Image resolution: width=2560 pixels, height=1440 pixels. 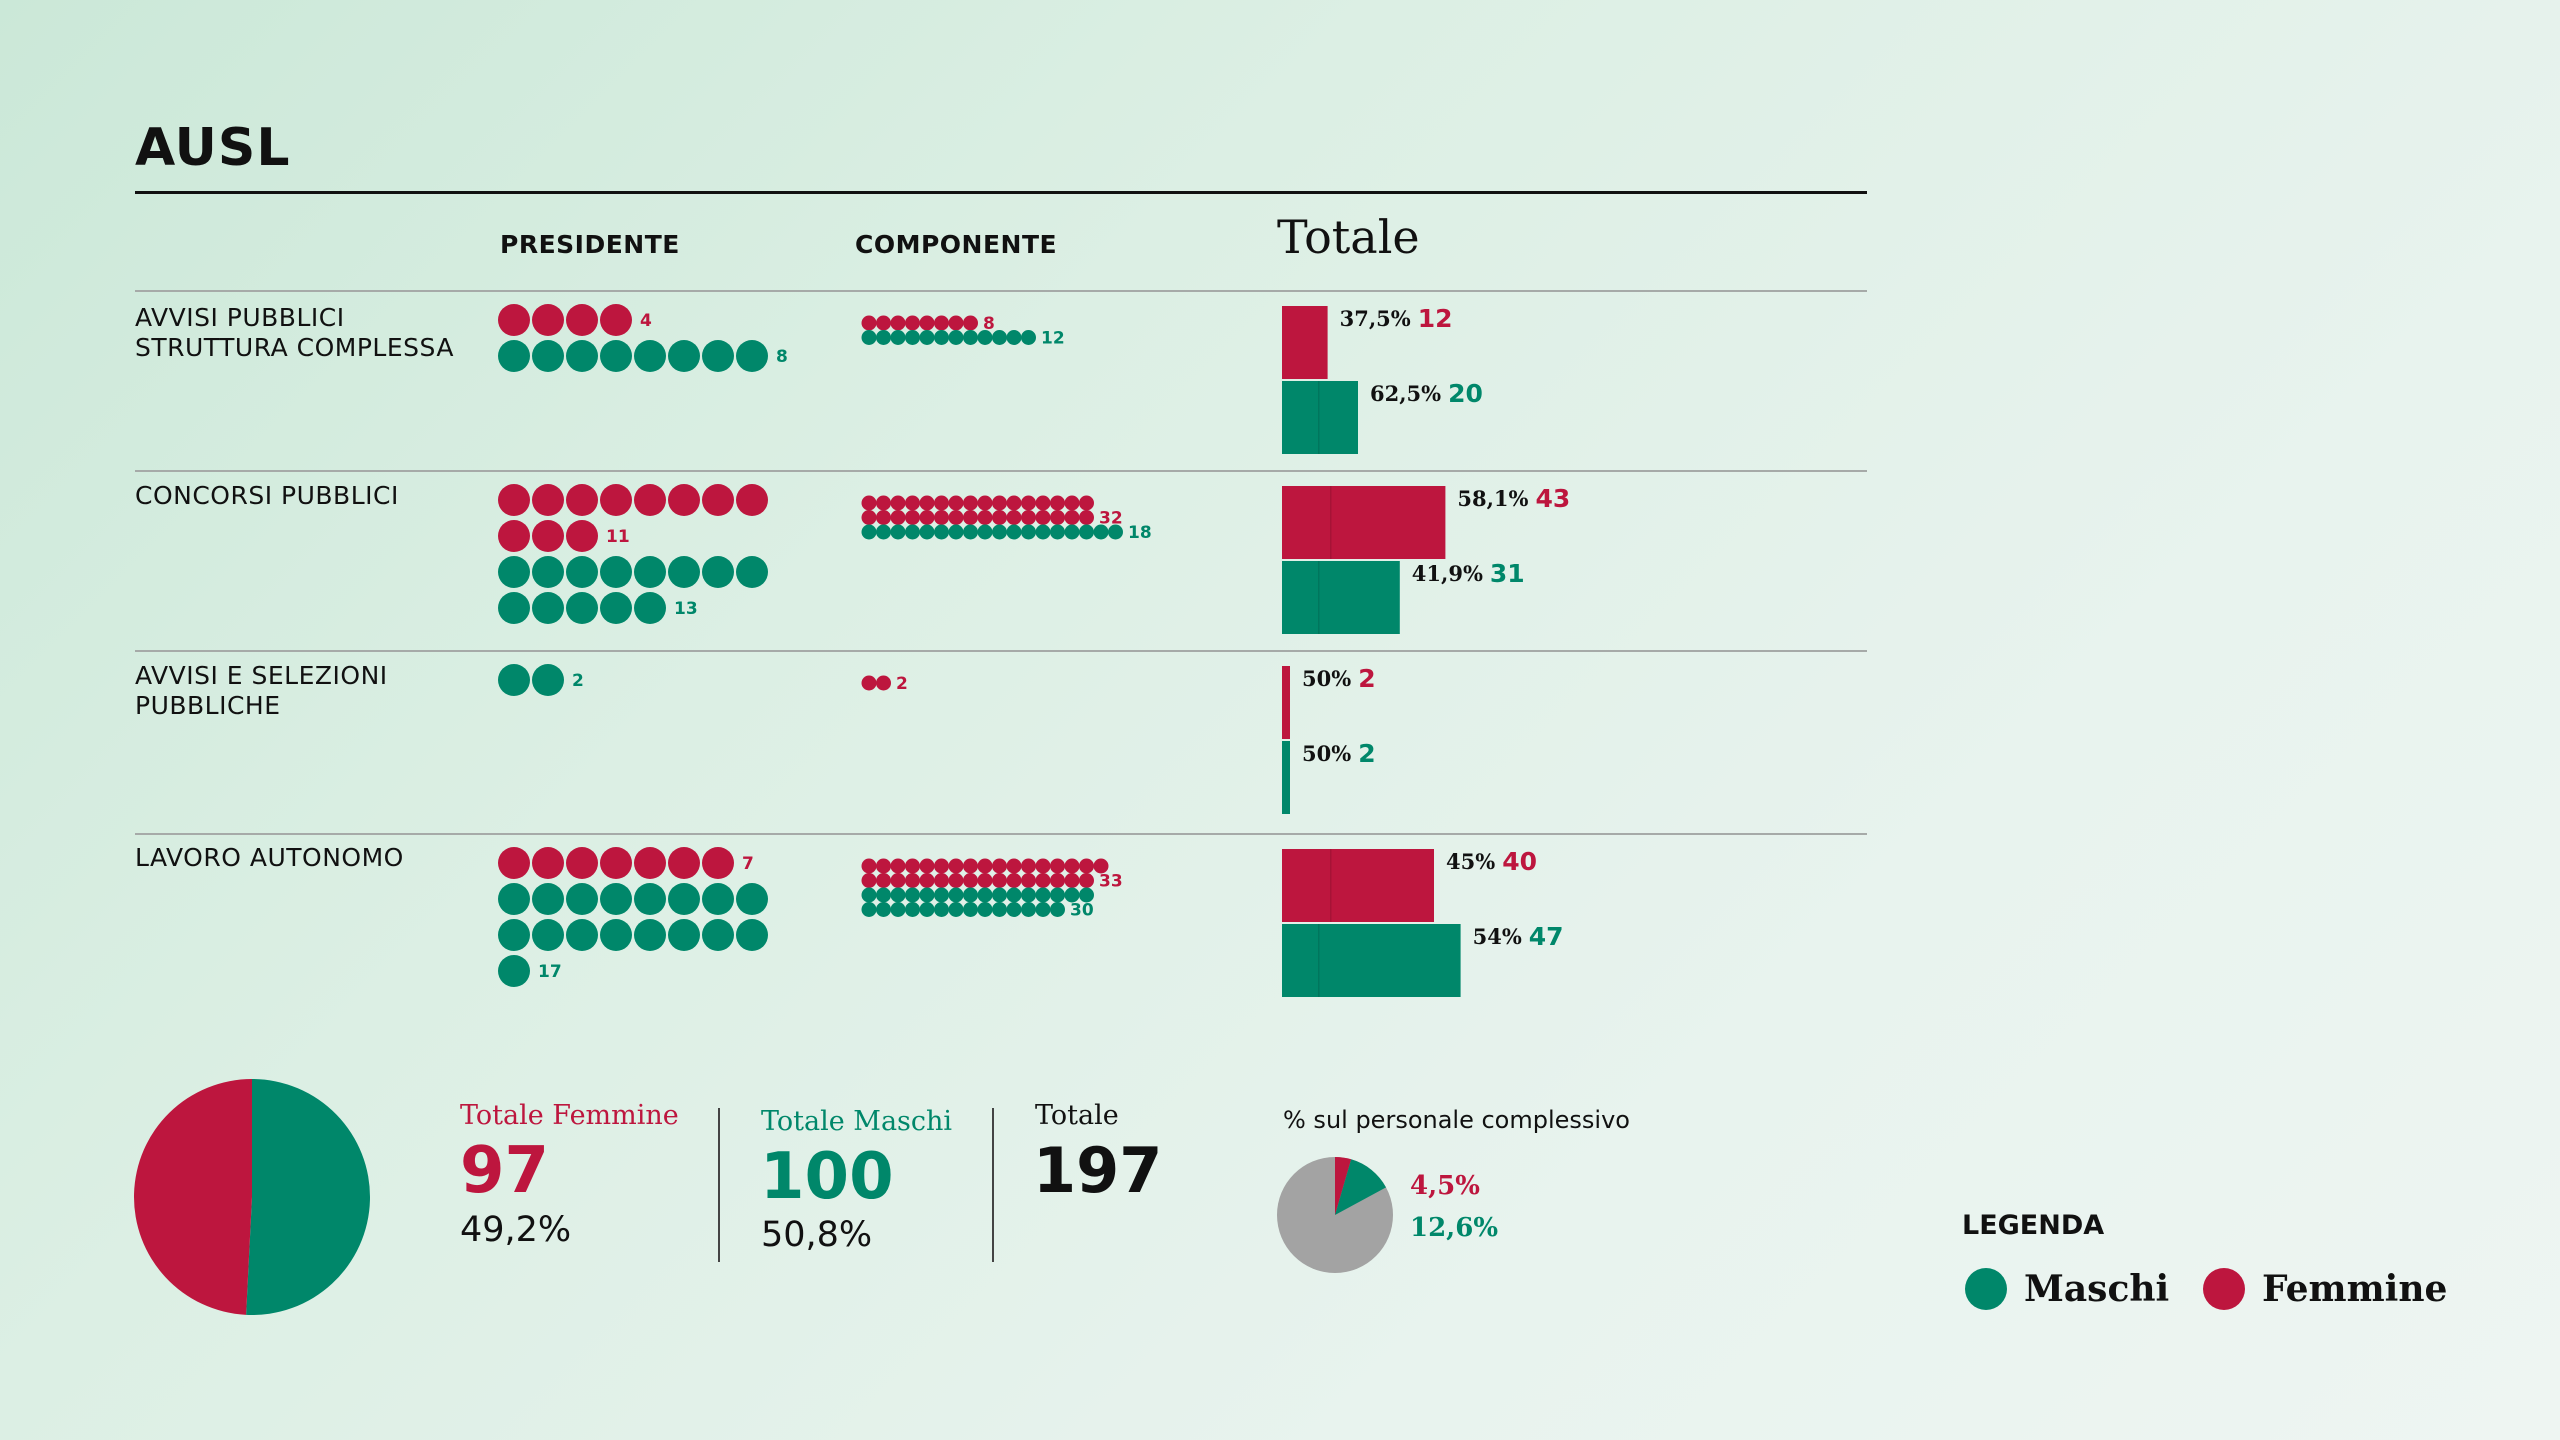 What do you see at coordinates (993, 1185) in the screenshot?
I see `summary-divider` at bounding box center [993, 1185].